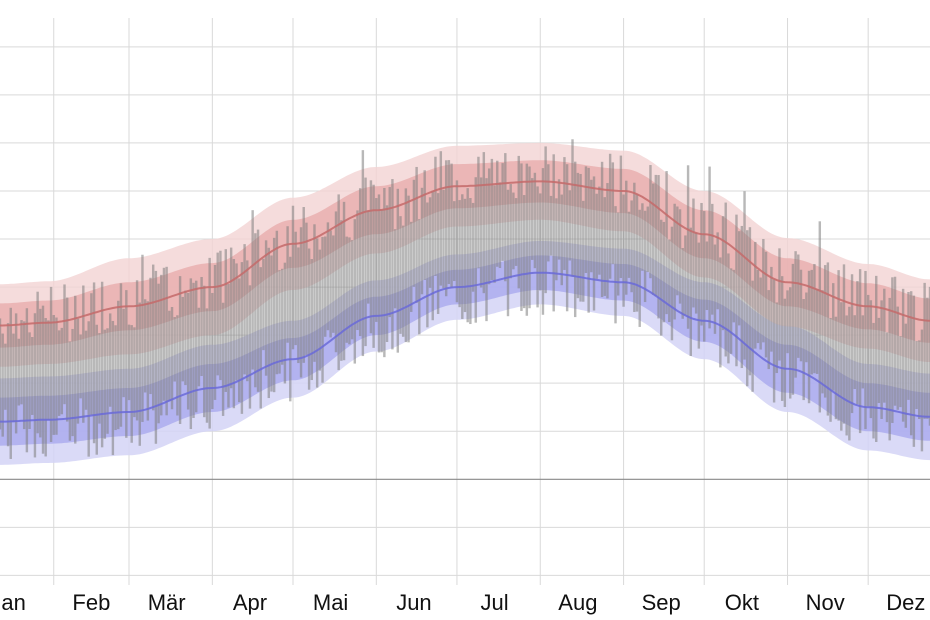  I want to click on month-label: Mär, so click(167, 602).